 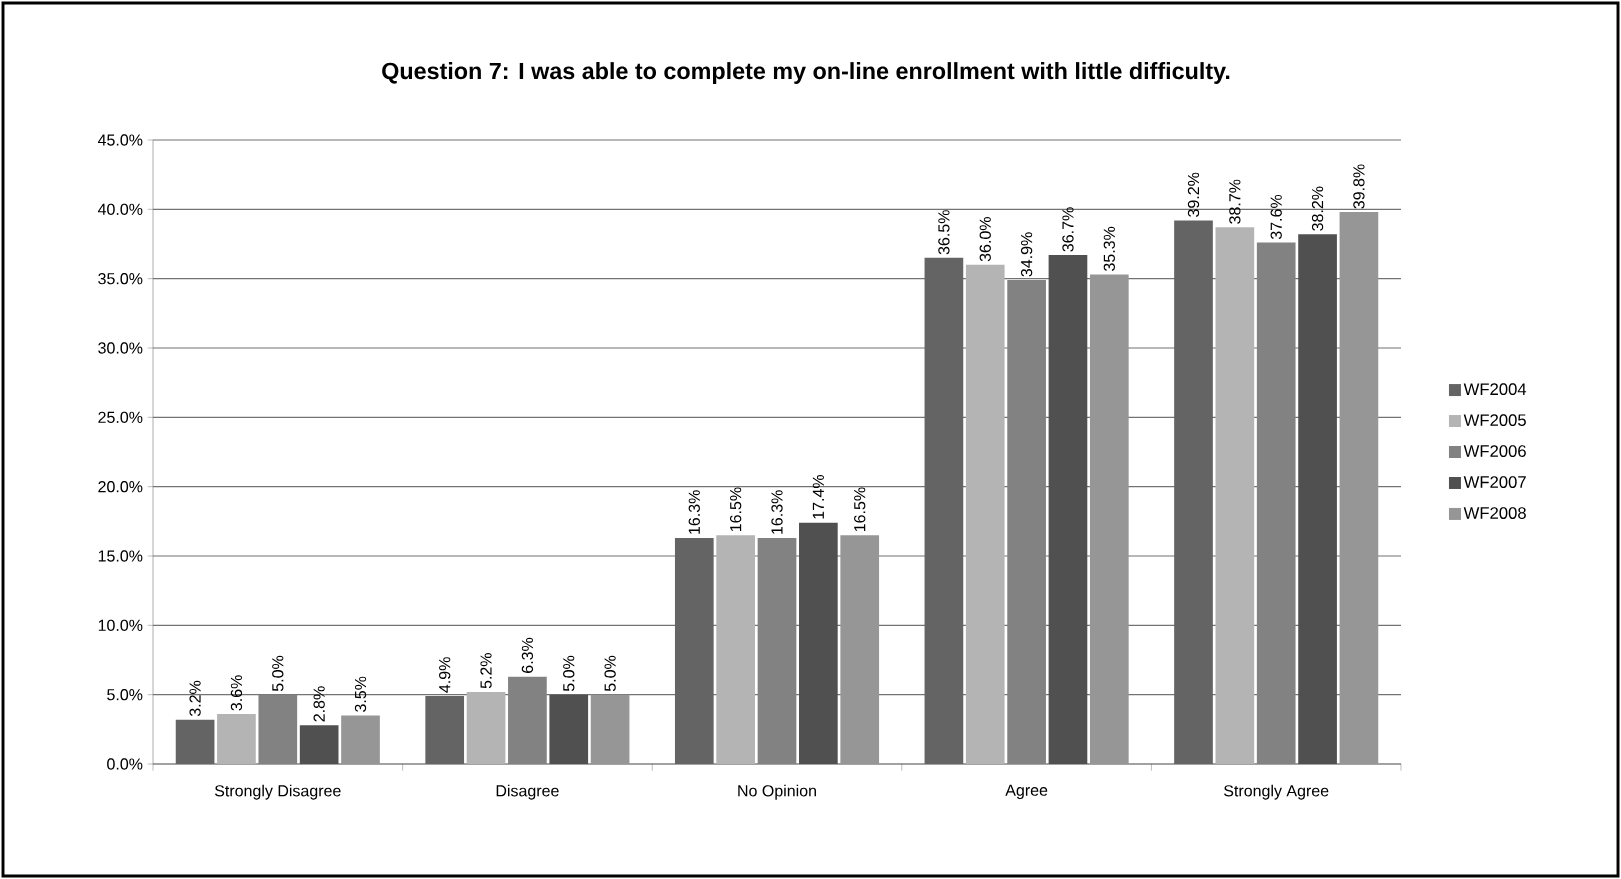 What do you see at coordinates (1068, 229) in the screenshot?
I see `data-label: 36.7%` at bounding box center [1068, 229].